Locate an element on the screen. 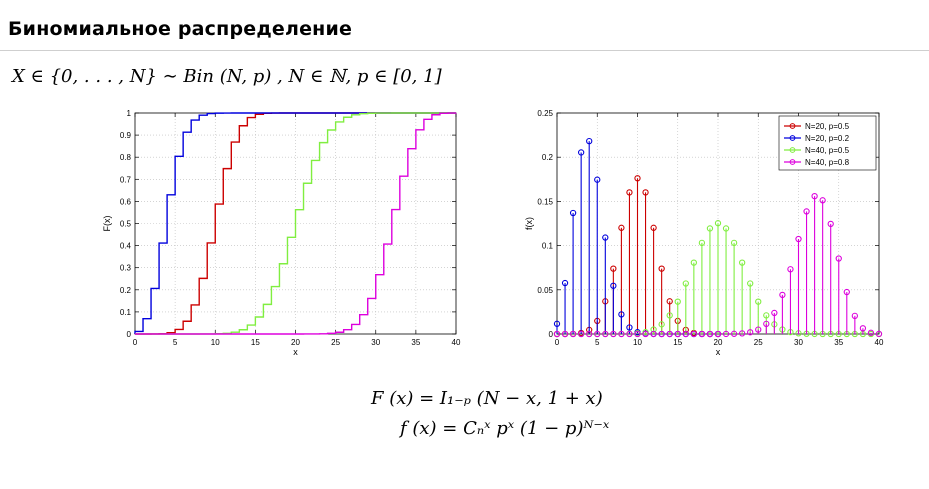  cdf-ytick-label: 0.3 is located at coordinates (126, 268).